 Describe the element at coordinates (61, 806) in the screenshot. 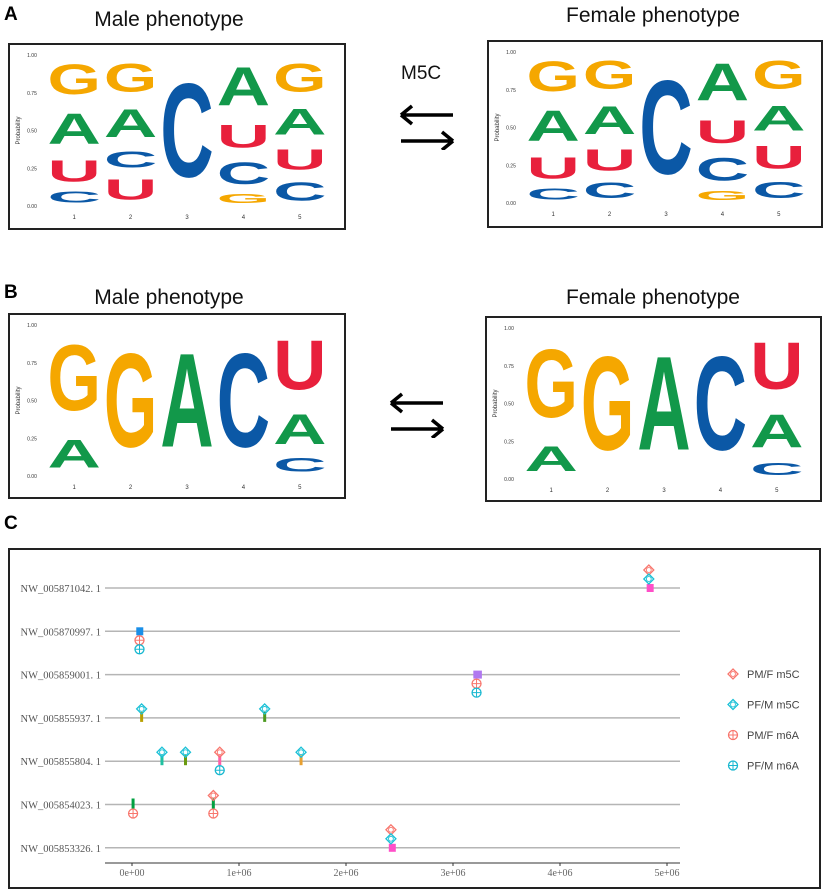

I see `row-label: NW_005854023. 1` at that location.